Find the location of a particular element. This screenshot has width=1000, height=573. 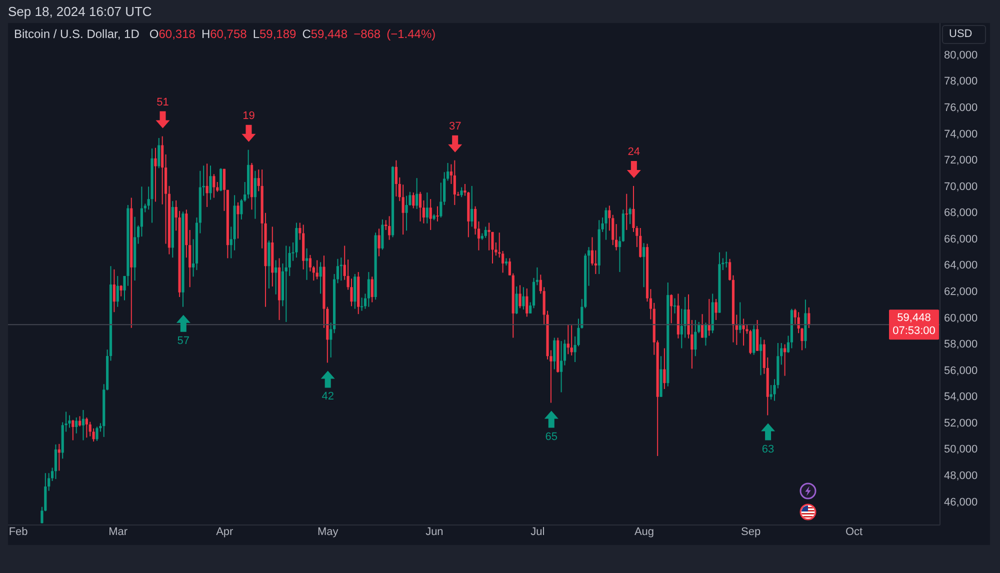

y-tick-label: 74,000 is located at coordinates (961, 134).